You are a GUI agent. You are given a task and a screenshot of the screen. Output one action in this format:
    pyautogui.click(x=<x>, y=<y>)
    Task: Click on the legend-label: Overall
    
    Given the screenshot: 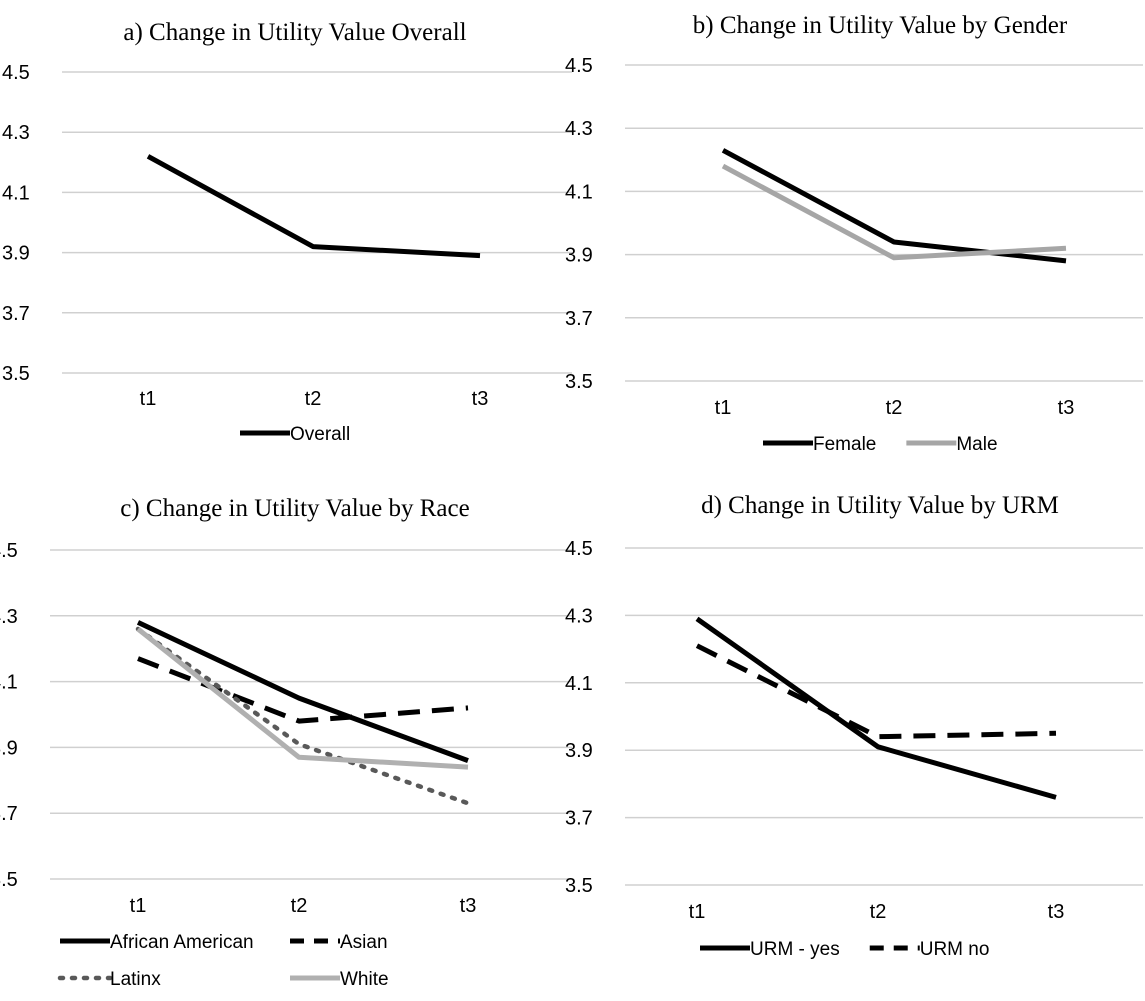 What is the action you would take?
    pyautogui.click(x=320, y=434)
    